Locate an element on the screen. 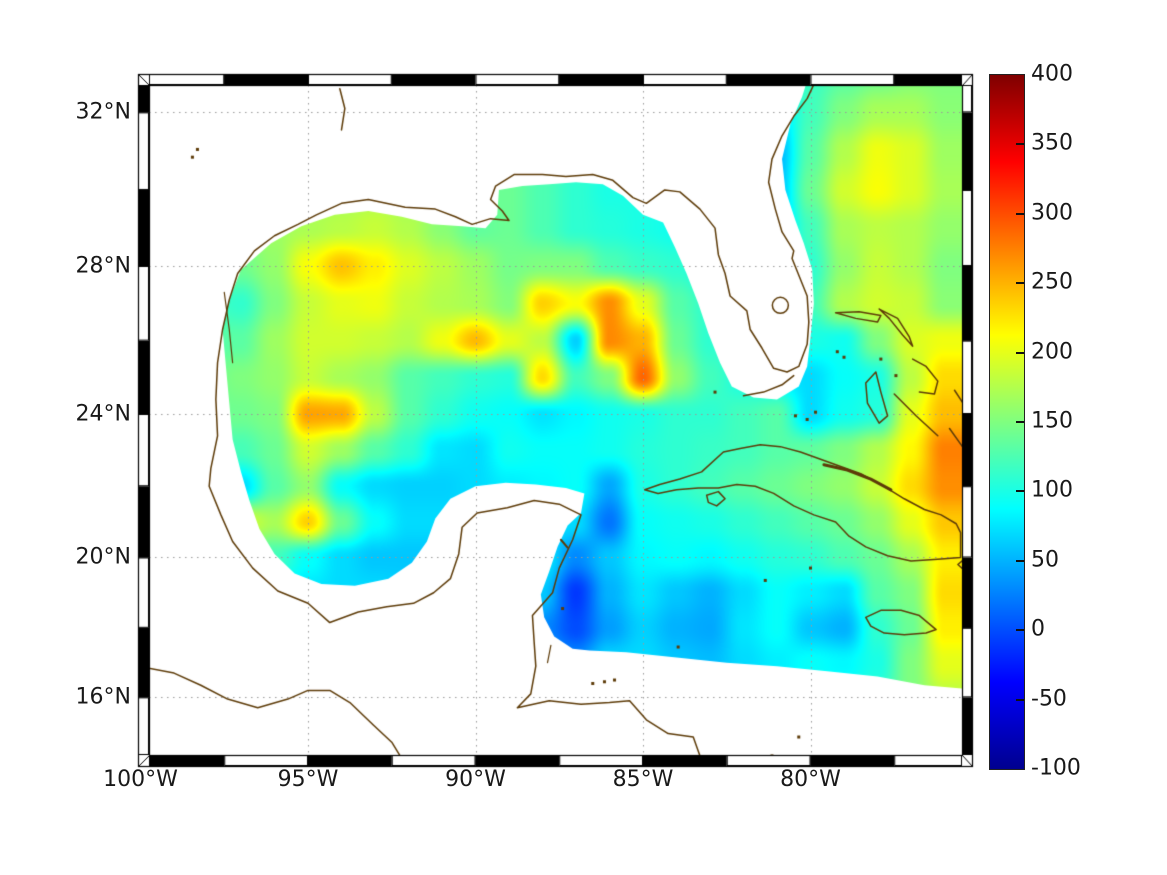 Image resolution: width=1167 pixels, height=875 pixels. y-tick-label: 24°N is located at coordinates (103, 414).